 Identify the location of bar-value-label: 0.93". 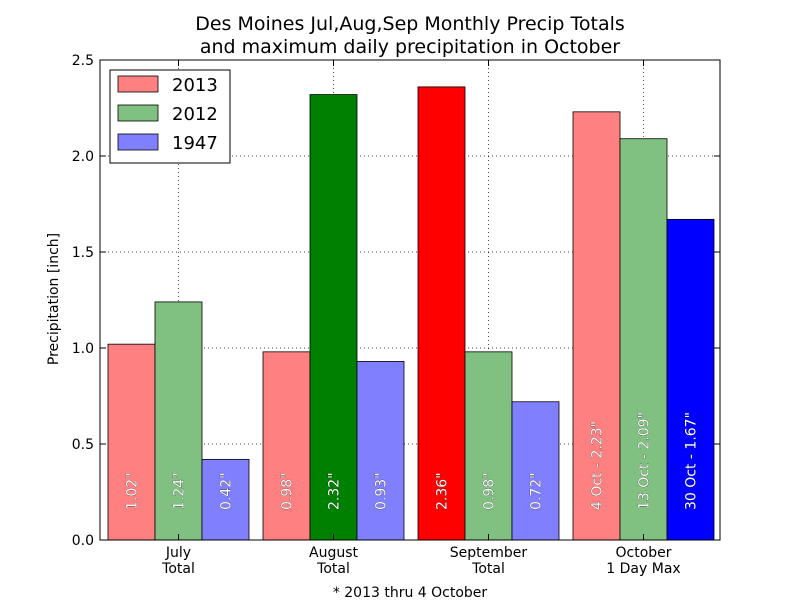
(382, 491).